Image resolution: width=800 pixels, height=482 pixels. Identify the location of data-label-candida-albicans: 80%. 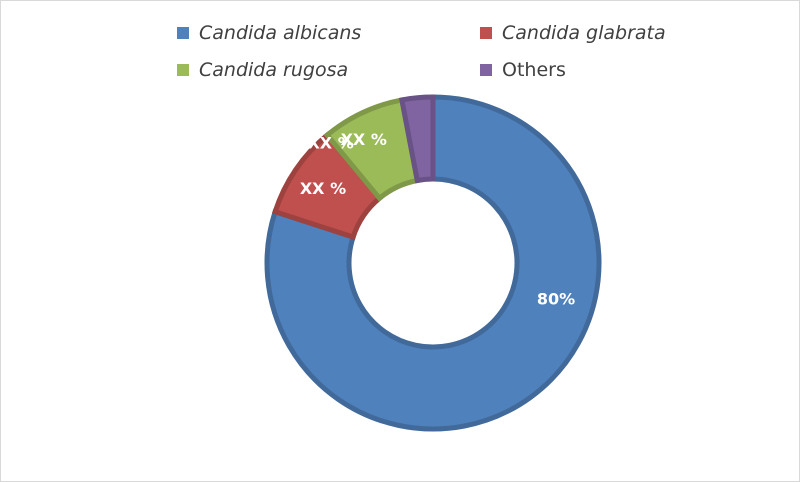
(556, 298).